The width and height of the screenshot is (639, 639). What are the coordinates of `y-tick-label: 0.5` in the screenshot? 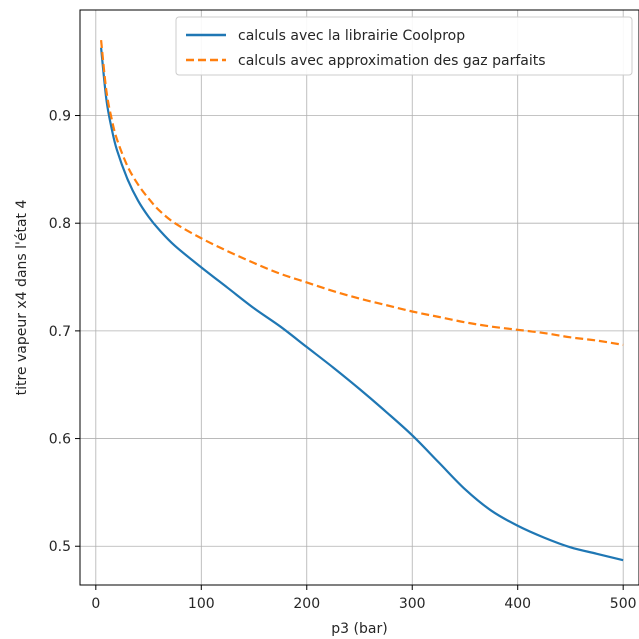 It's located at (60, 547).